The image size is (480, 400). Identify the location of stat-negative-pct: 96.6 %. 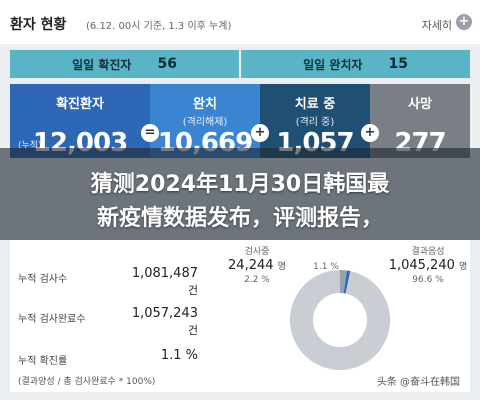
(428, 280).